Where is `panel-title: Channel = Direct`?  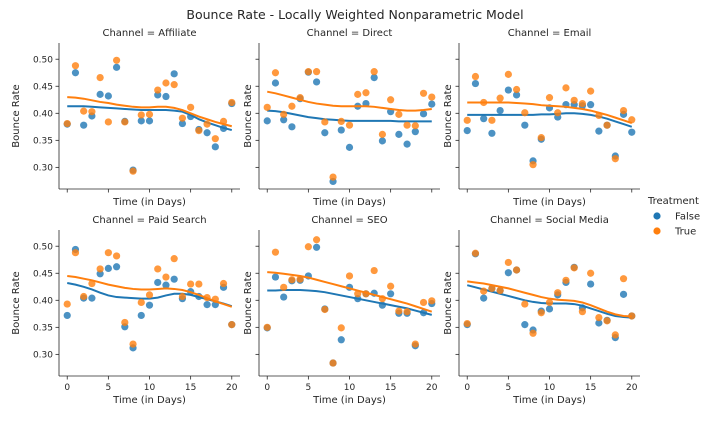 panel-title: Channel = Direct is located at coordinates (350, 33).